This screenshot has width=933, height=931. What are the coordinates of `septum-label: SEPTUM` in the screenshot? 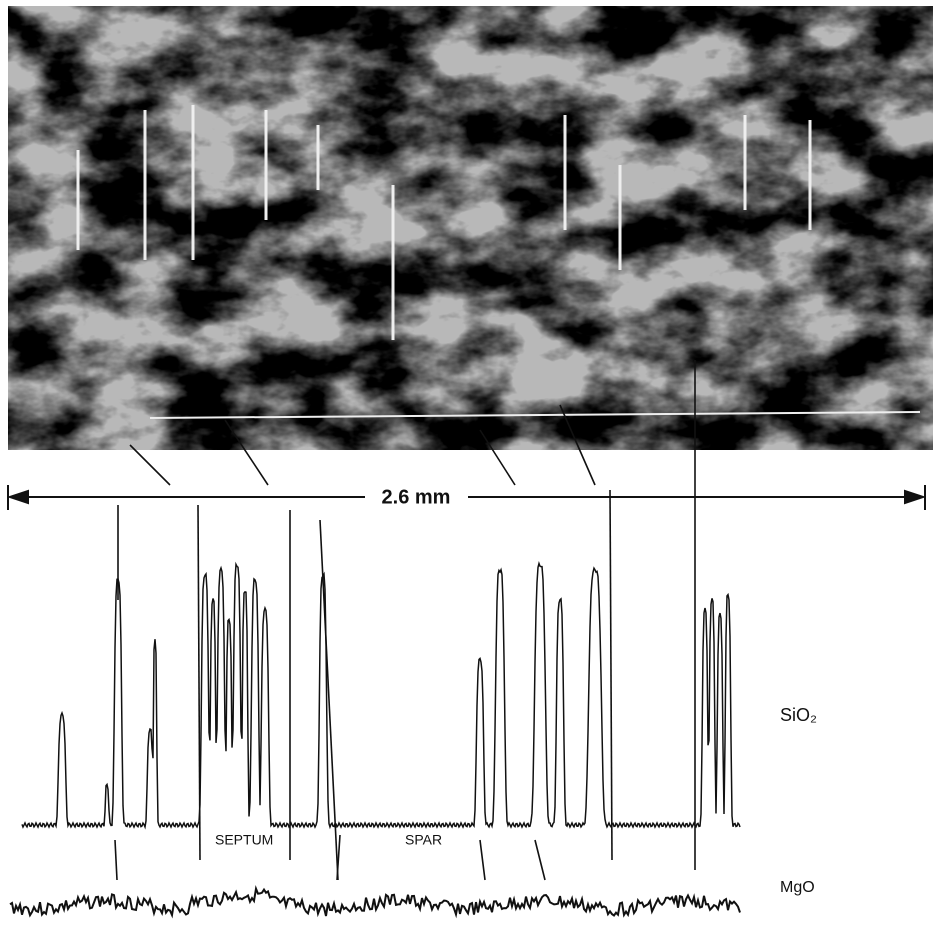 It's located at (244, 840).